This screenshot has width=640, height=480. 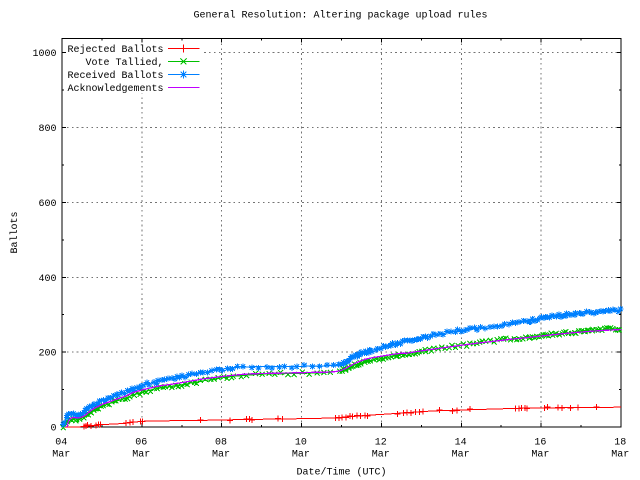 What do you see at coordinates (141, 443) in the screenshot?
I see `svg-text: 06` at bounding box center [141, 443].